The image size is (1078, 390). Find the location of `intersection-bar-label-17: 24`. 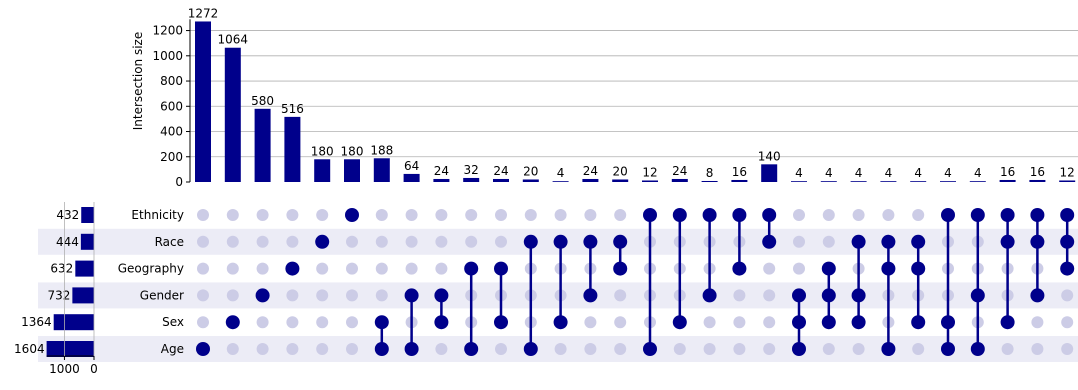

intersection-bar-label-17: 24 is located at coordinates (679, 171).